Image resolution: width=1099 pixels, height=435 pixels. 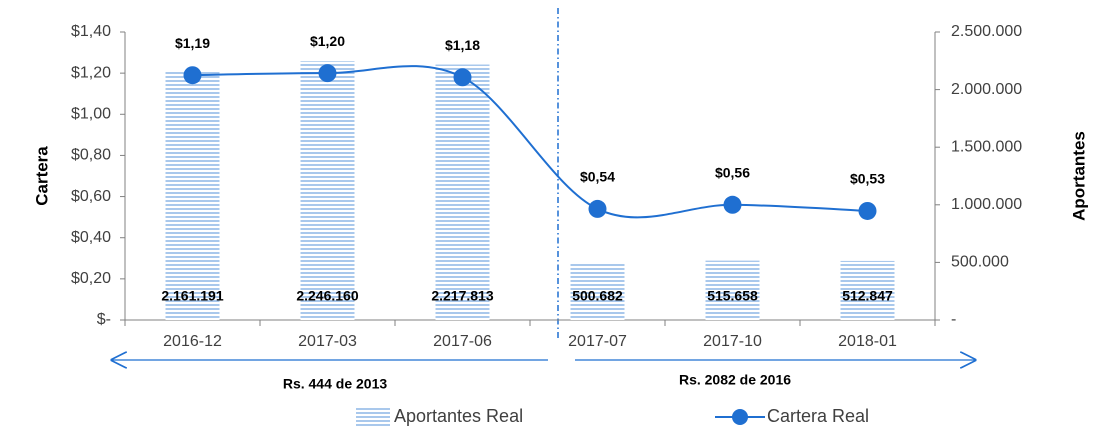 What do you see at coordinates (986, 89) in the screenshot?
I see `y2-tick-label: 2.000.000` at bounding box center [986, 89].